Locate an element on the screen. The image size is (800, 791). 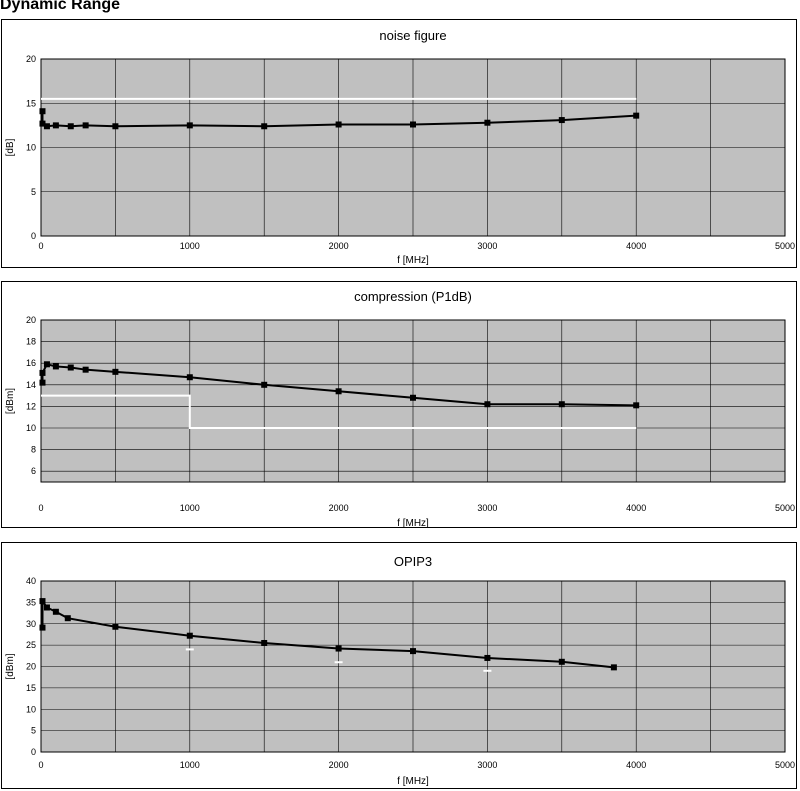
y-tick-label: 8 is located at coordinates (33, 450).